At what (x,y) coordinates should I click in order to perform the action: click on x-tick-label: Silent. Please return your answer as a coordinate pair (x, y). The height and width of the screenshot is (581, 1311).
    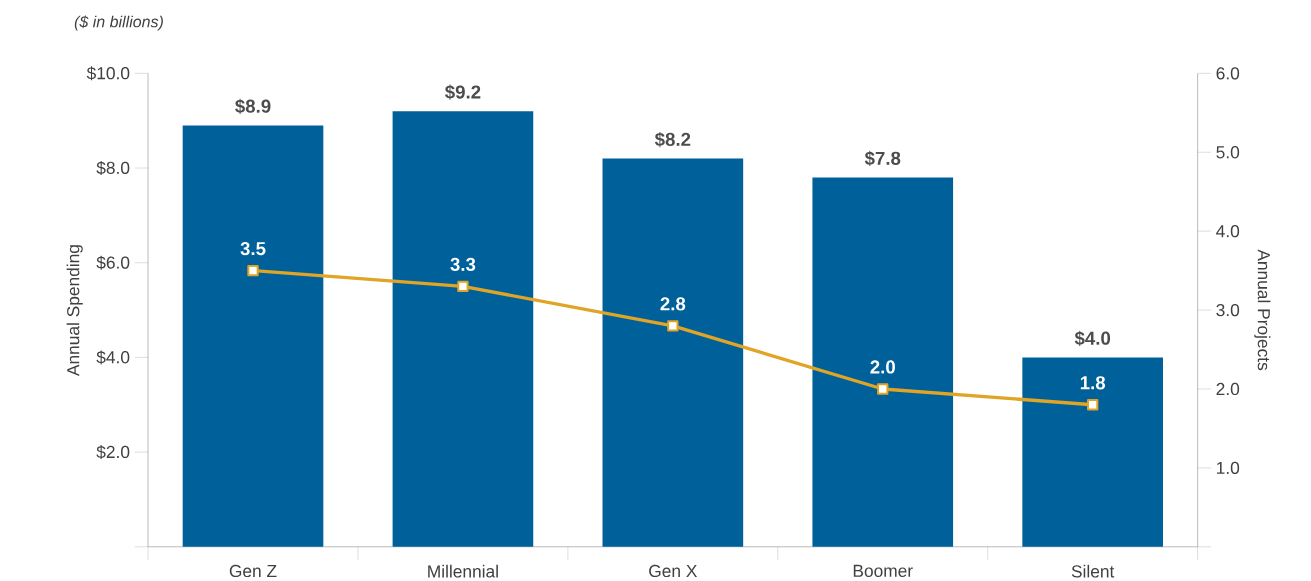
    Looking at the image, I should click on (1093, 571).